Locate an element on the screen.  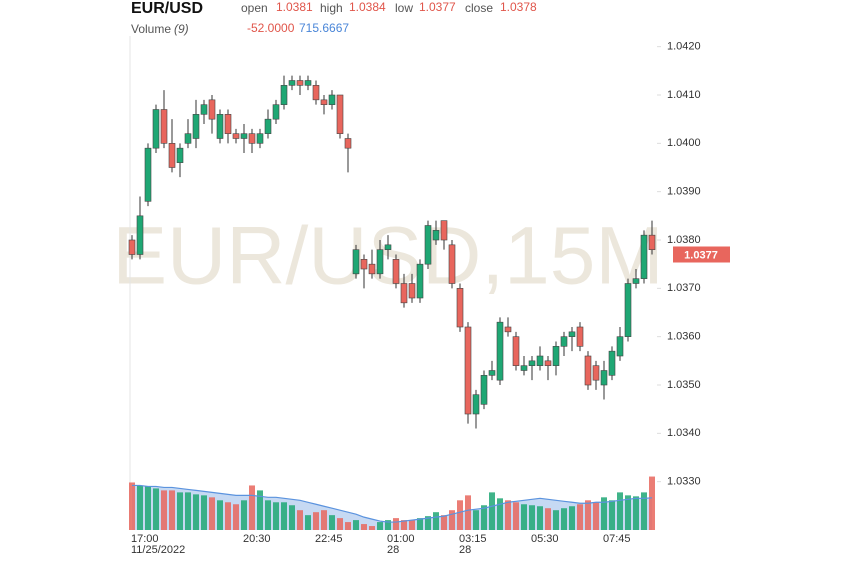
y-tick-label: 1.0380 is located at coordinates (684, 240).